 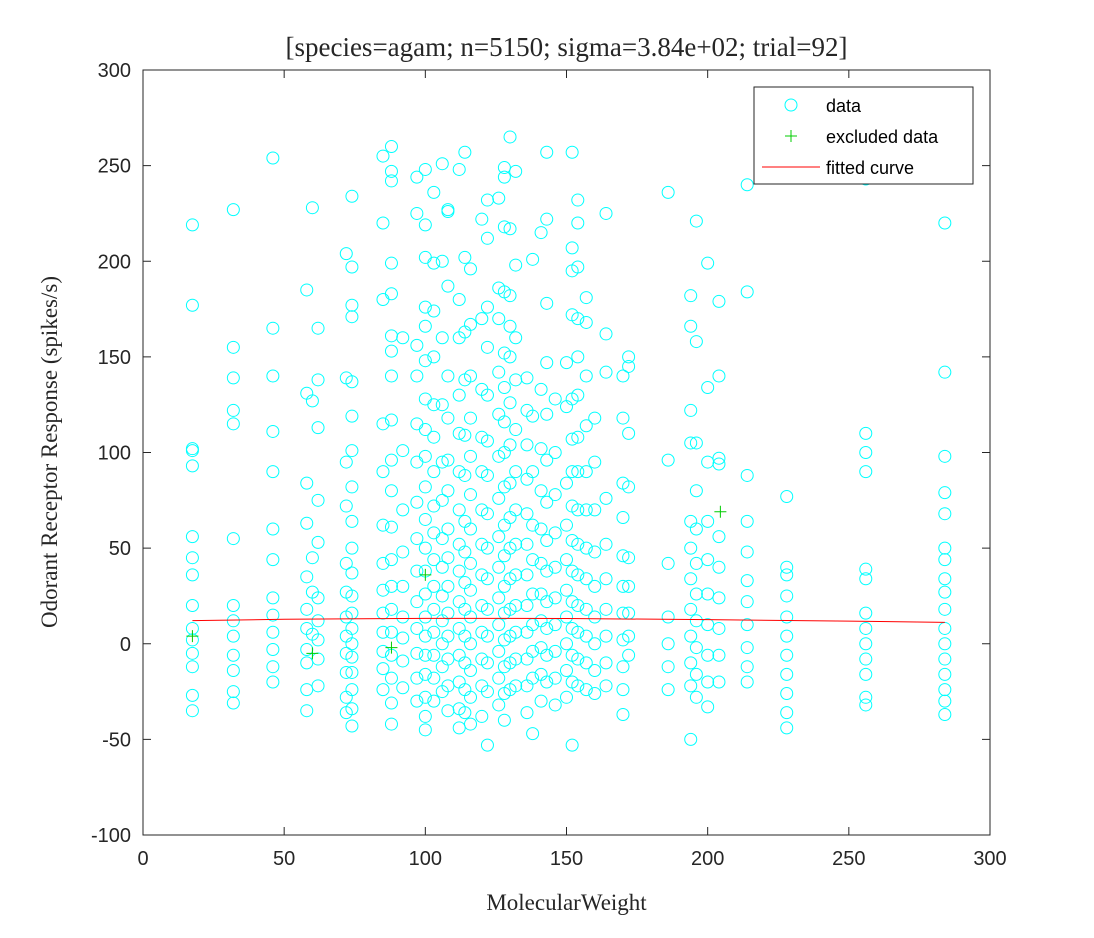 I want to click on excluded-data-series, so click(x=456, y=582).